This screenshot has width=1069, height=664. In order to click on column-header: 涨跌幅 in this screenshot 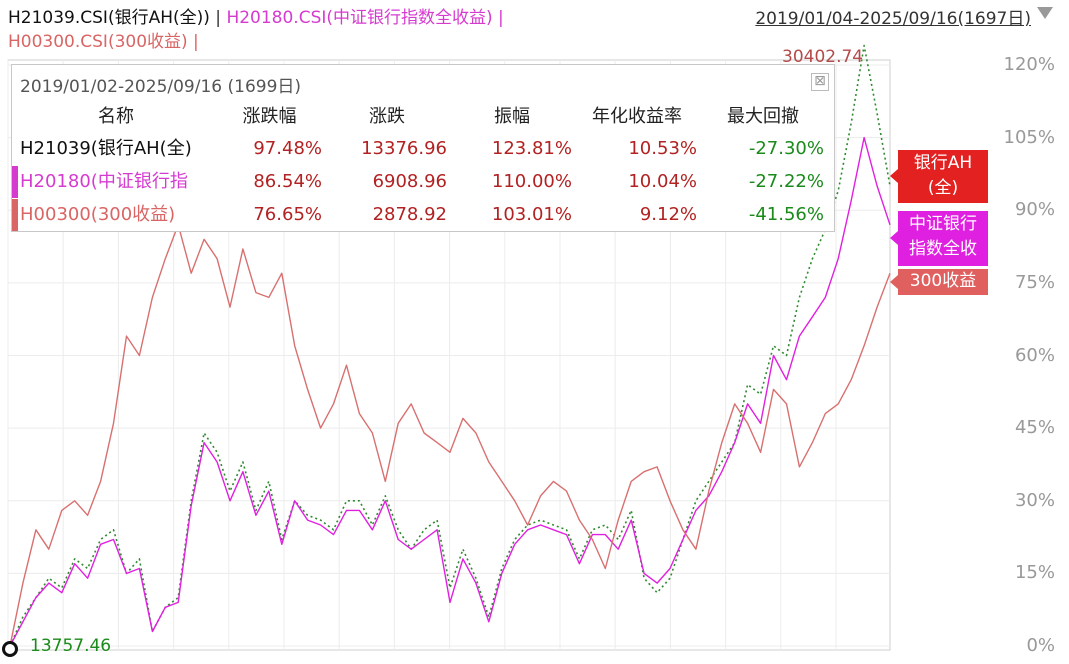, I will do `click(269, 116)`.